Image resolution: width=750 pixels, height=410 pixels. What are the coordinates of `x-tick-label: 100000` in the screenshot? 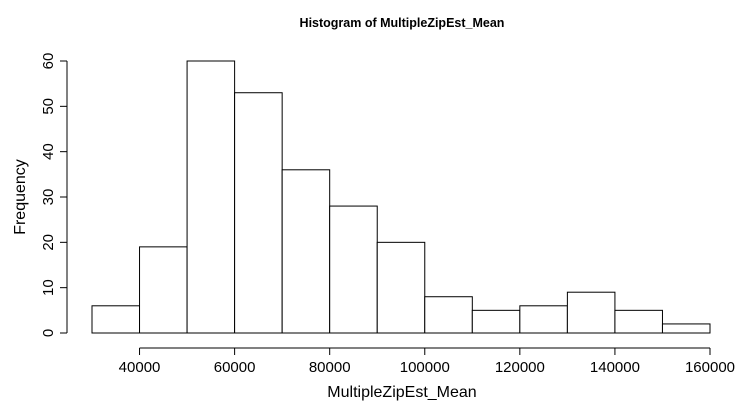 It's located at (425, 367).